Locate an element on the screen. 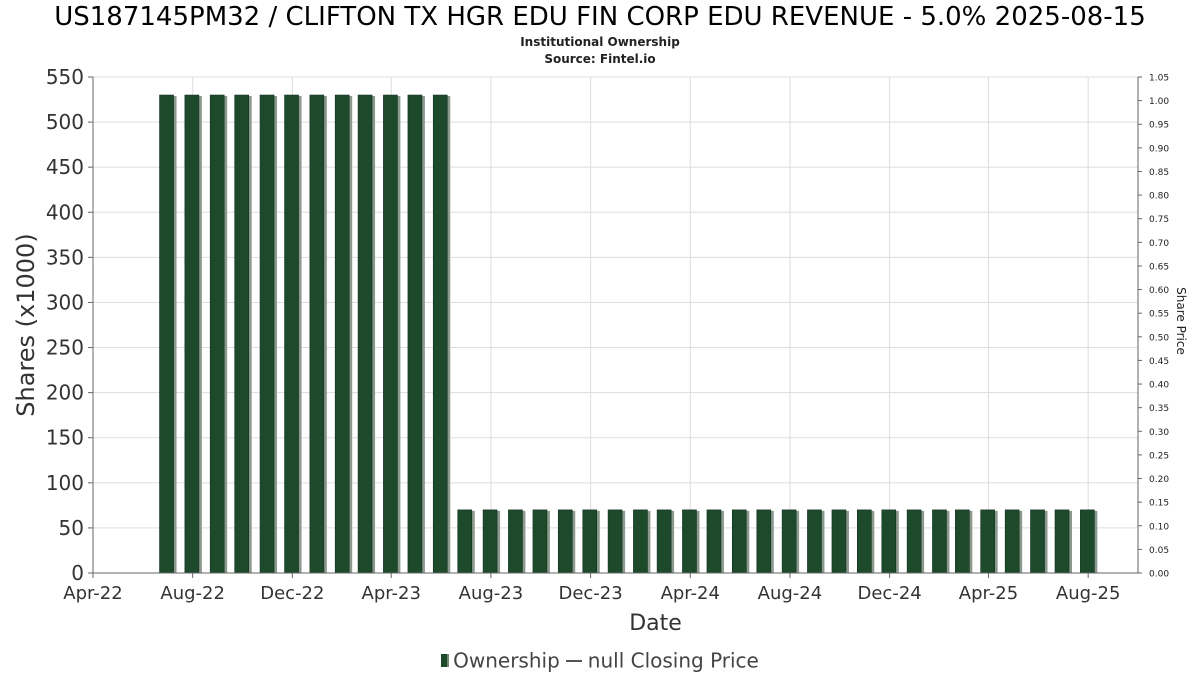 The image size is (1200, 675). x-tick-label: Dec-24 is located at coordinates (890, 593).